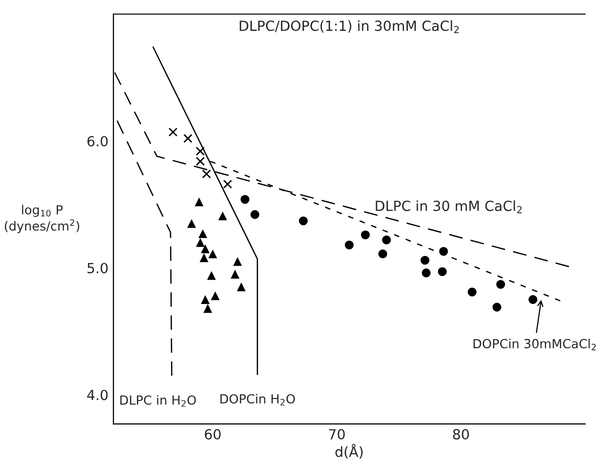 The height and width of the screenshot is (471, 597). Describe the element at coordinates (212, 434) in the screenshot. I see `x-tick-label: 60` at that location.